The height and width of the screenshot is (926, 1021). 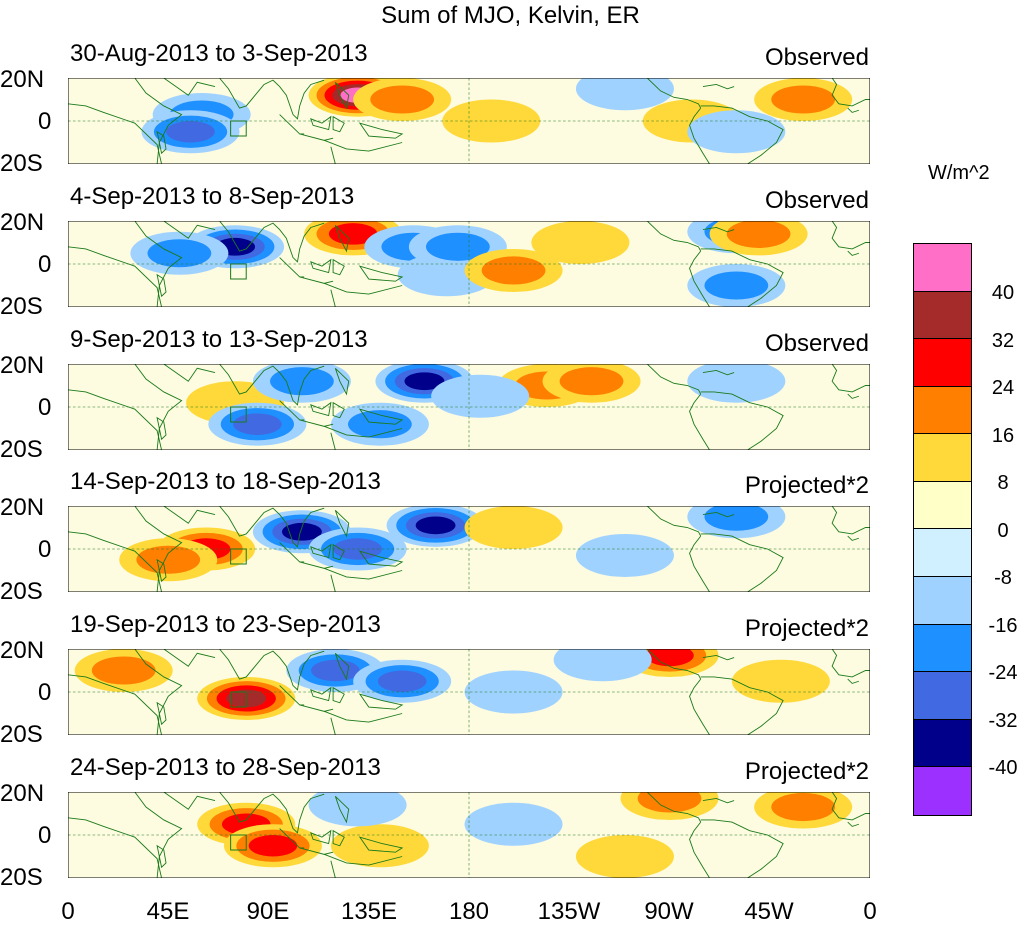 What do you see at coordinates (369, 911) in the screenshot?
I see `lon-label: 135E` at bounding box center [369, 911].